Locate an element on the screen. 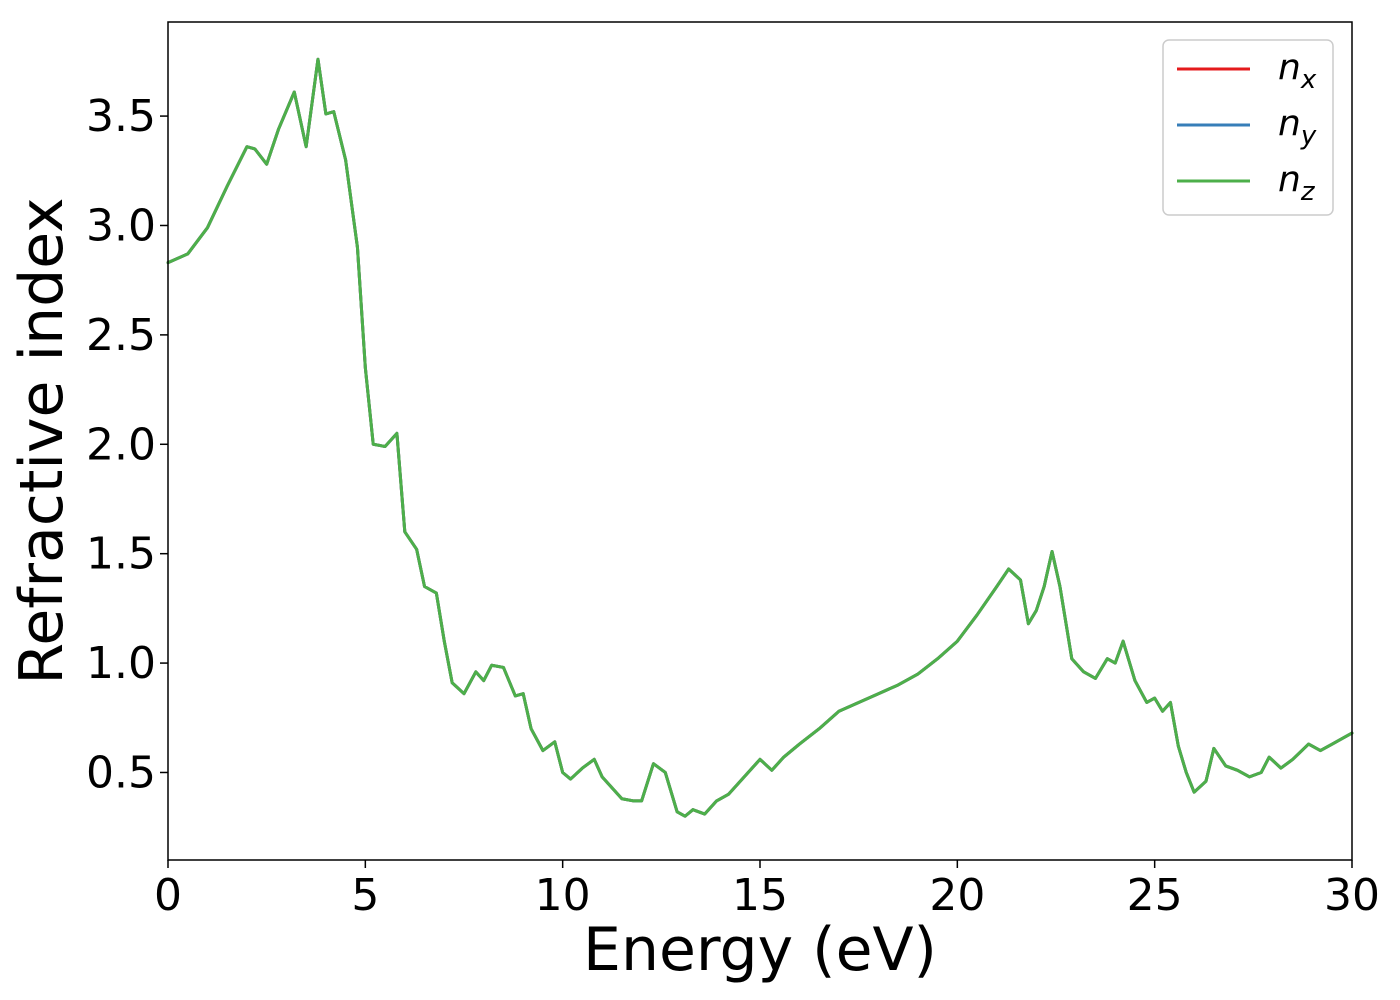 The height and width of the screenshot is (1000, 1400). x-tick-label: 5 is located at coordinates (365, 895).